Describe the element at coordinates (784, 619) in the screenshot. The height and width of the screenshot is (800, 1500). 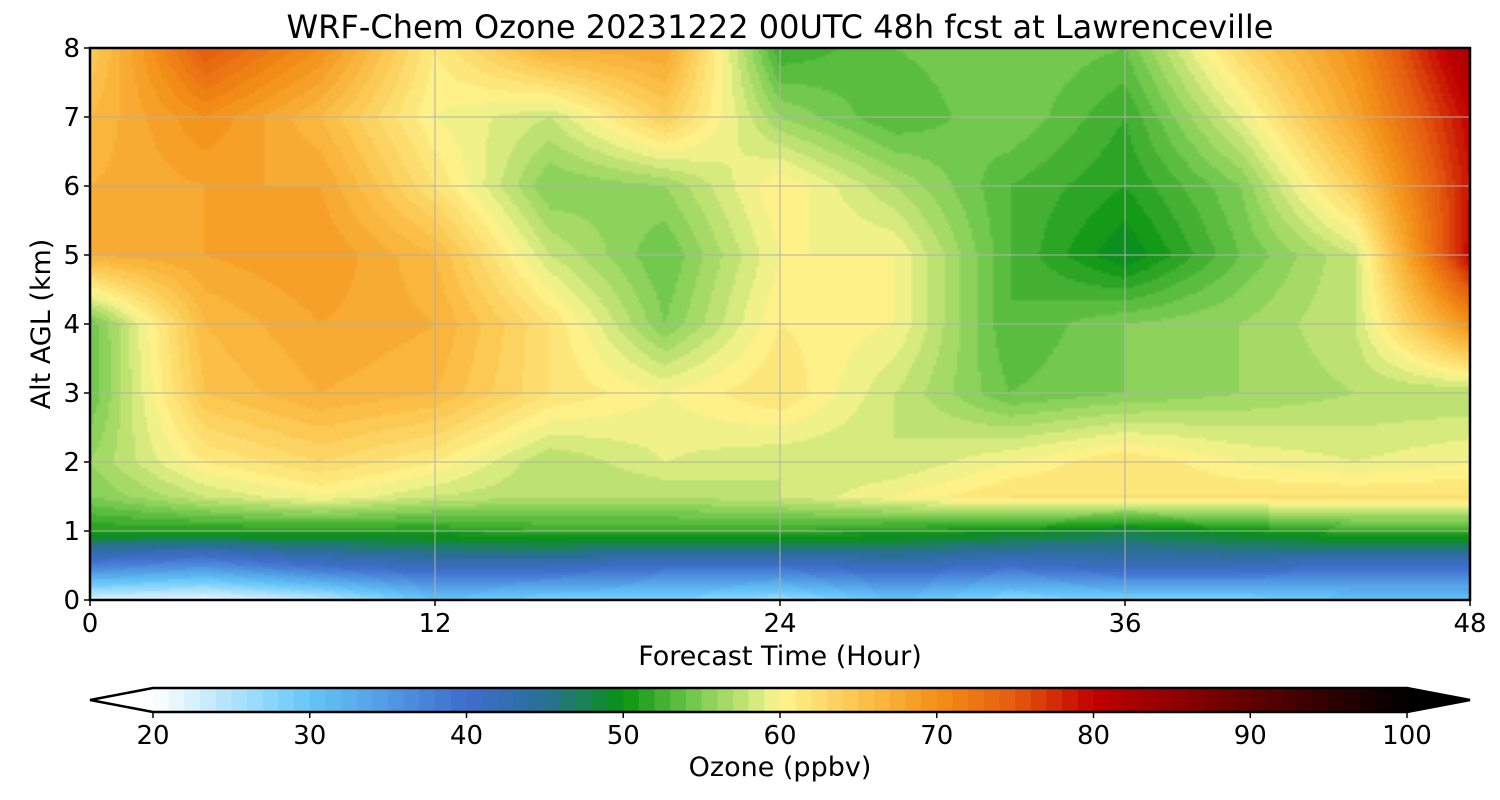
I see `x-axis: 0 12 24 36 48` at that location.